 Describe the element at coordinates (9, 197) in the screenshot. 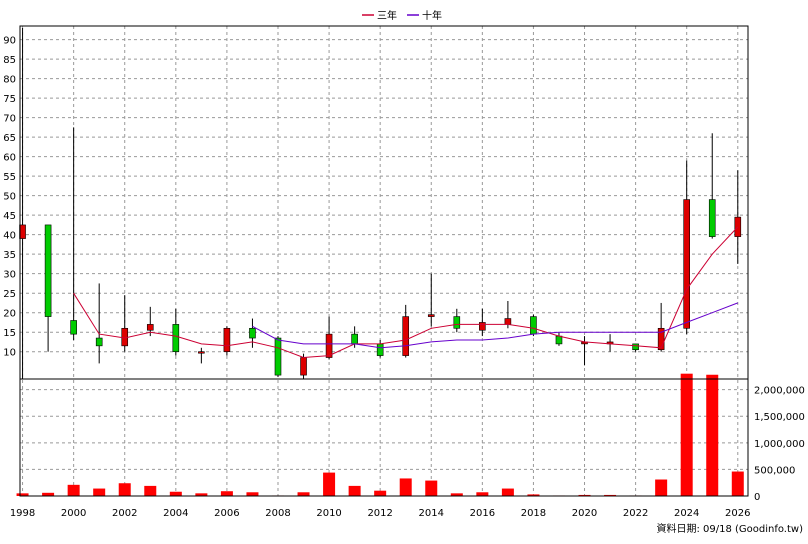

I see `price-tick-label: 50` at that location.